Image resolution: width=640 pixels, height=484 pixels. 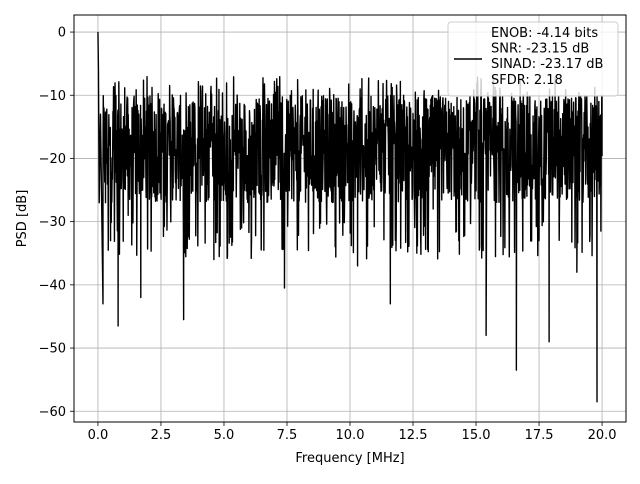 I want to click on x-tick-label: 20.0, so click(x=602, y=435).